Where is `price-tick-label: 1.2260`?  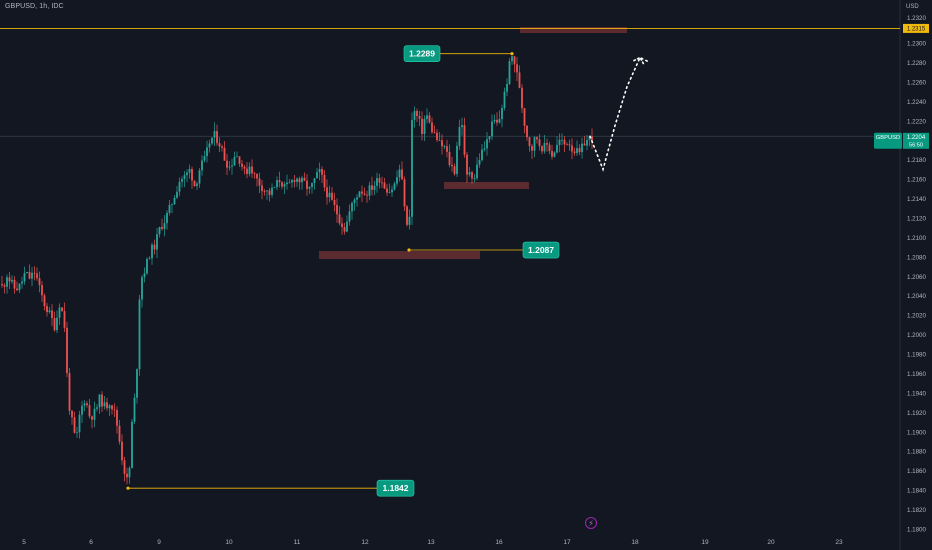
price-tick-label: 1.2260 is located at coordinates (916, 82).